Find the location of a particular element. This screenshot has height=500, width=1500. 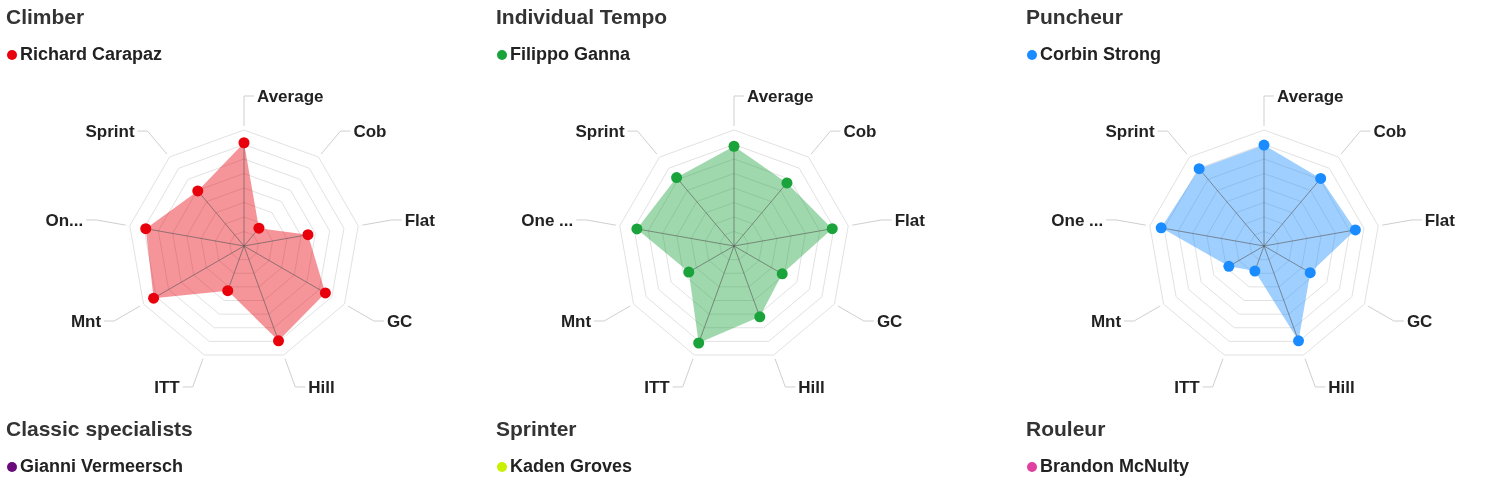

chart-title: Puncheur is located at coordinates (1074, 16).